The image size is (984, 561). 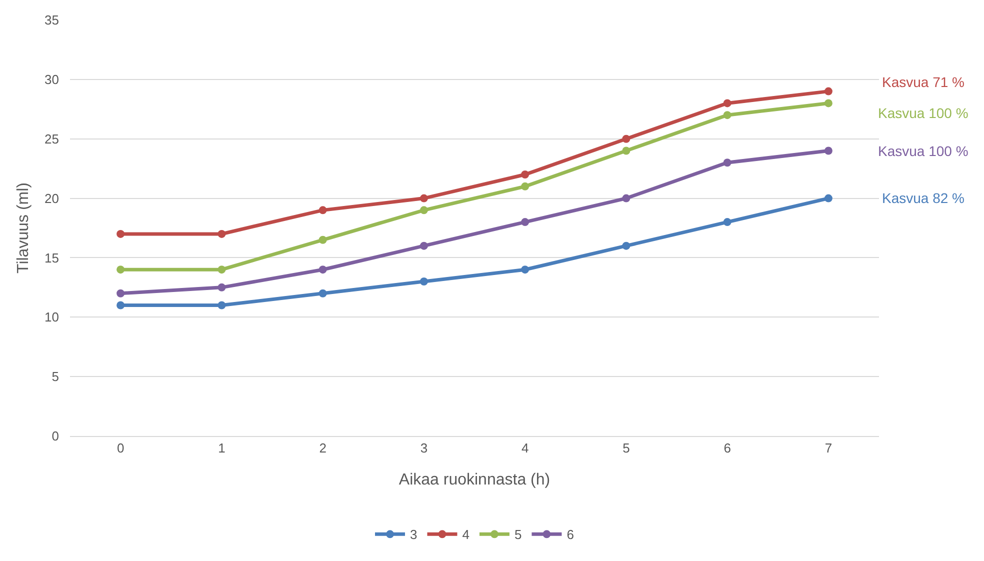 What do you see at coordinates (322, 448) in the screenshot?
I see `x-tick-label: 2` at bounding box center [322, 448].